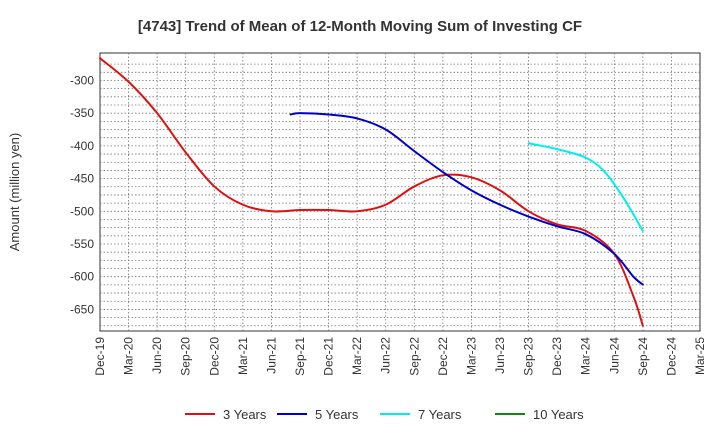  What do you see at coordinates (271, 355) in the screenshot?
I see `x-tick-label: Jun-21` at bounding box center [271, 355].